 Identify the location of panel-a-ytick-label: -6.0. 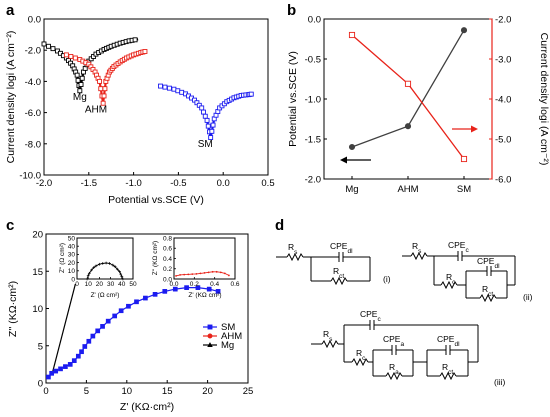
(33, 113).